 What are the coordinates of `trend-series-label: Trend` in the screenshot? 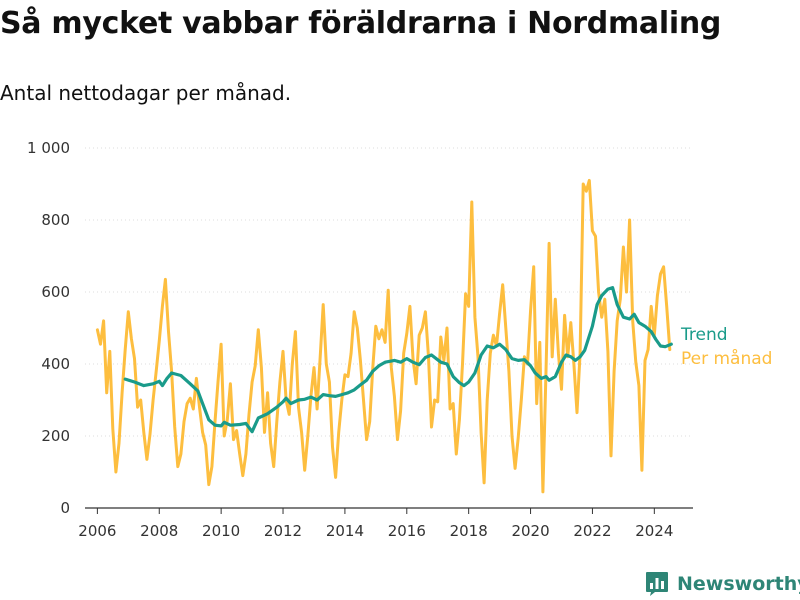 It's located at (704, 335).